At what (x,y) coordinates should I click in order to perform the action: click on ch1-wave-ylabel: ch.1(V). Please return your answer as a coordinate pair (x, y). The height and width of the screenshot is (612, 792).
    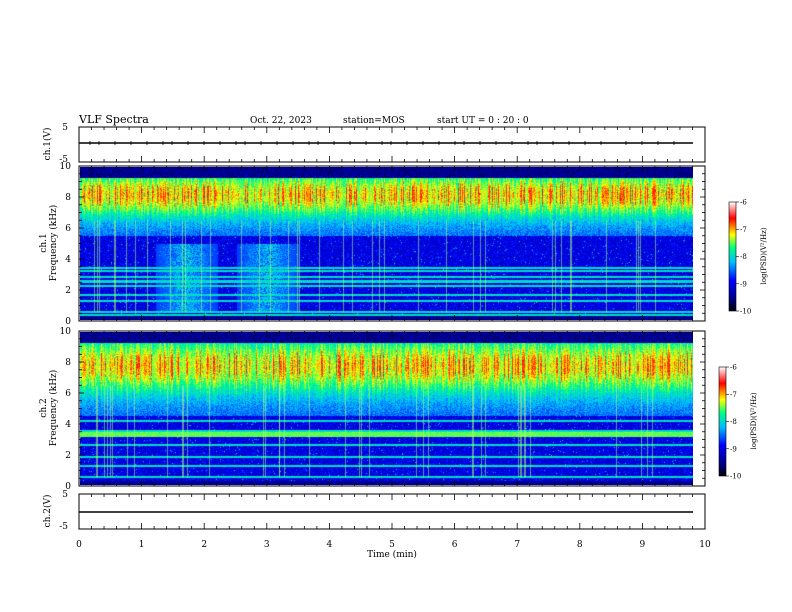
    Looking at the image, I should click on (47, 144).